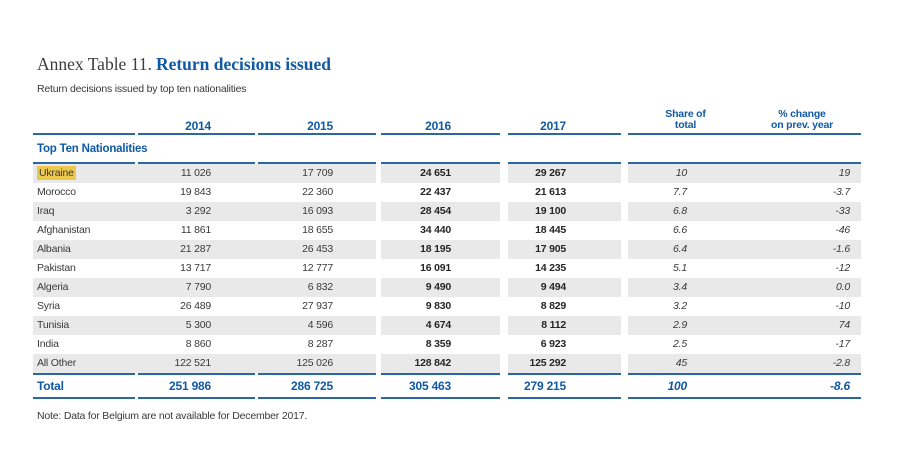 The width and height of the screenshot is (917, 455). What do you see at coordinates (841, 192) in the screenshot?
I see `value-pct-change: -3.7` at bounding box center [841, 192].